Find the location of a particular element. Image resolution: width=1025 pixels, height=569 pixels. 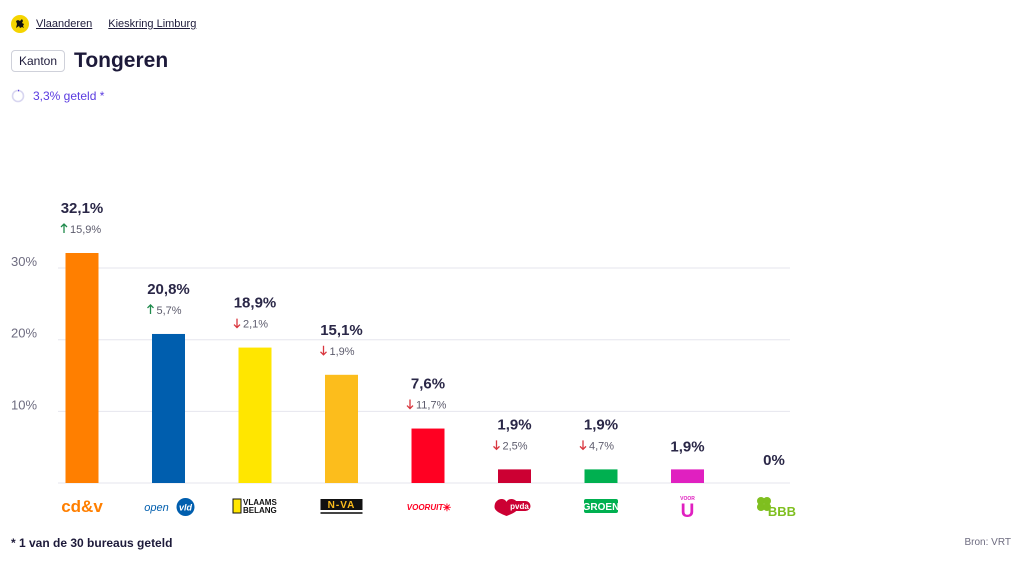

bar-vooruit is located at coordinates (428, 455).